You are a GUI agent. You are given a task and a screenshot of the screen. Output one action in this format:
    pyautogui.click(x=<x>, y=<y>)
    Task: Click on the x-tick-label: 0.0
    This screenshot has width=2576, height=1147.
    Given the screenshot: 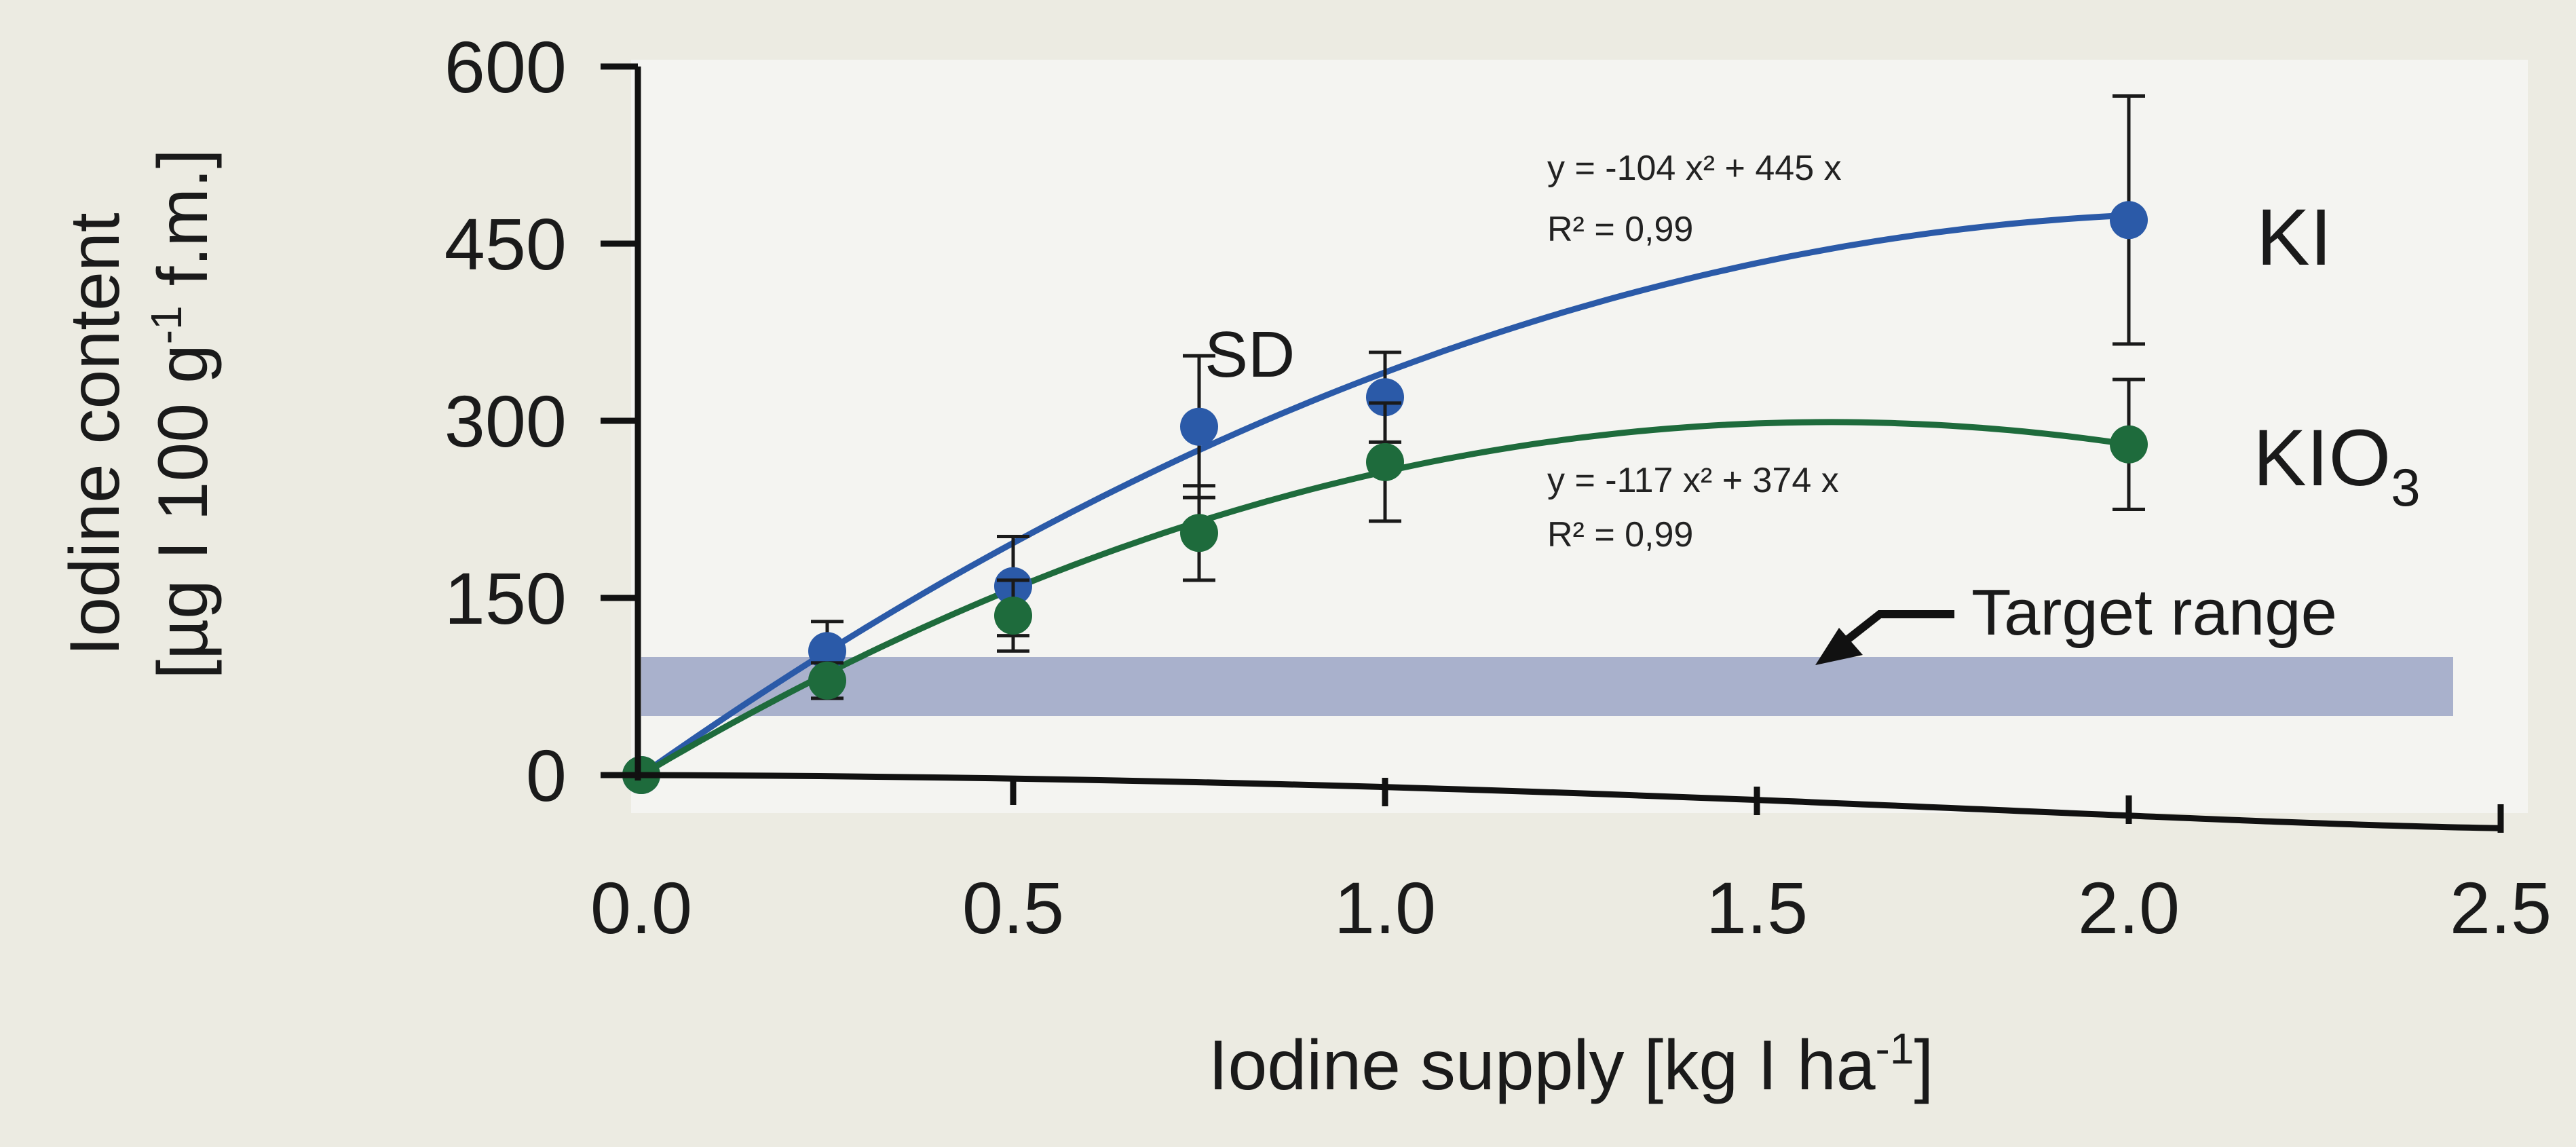 What is the action you would take?
    pyautogui.click(x=641, y=908)
    